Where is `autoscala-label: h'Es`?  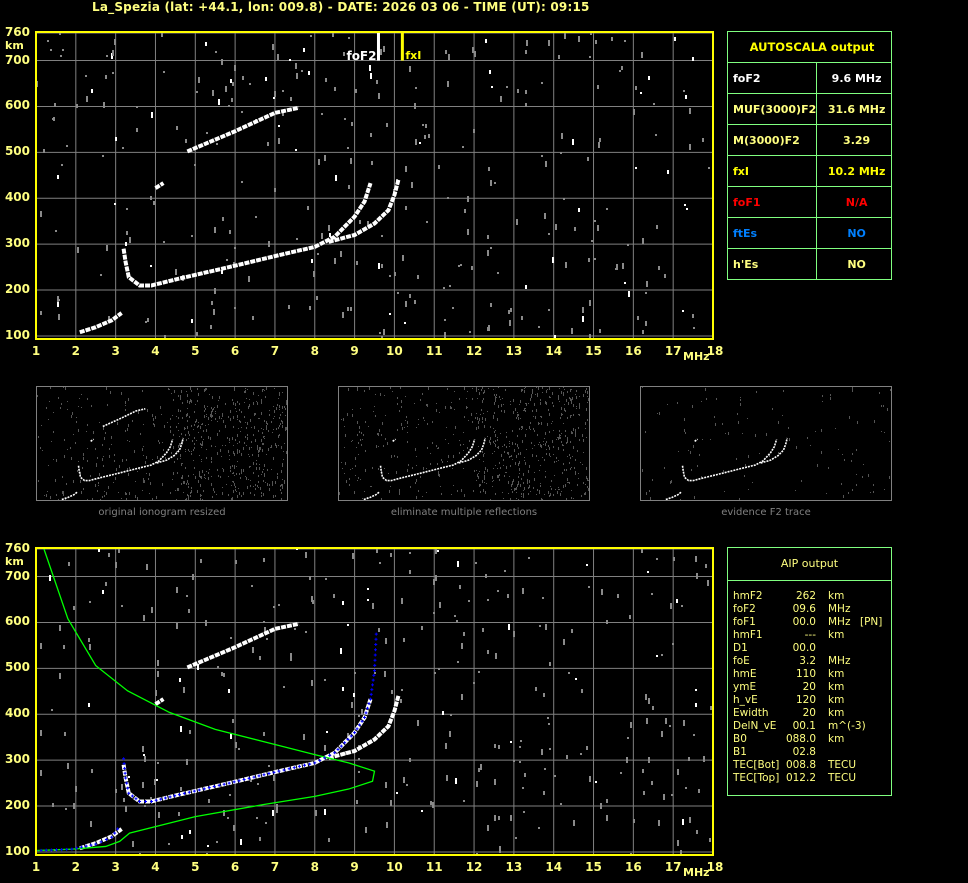
autoscala-label: h'Es is located at coordinates (772, 264).